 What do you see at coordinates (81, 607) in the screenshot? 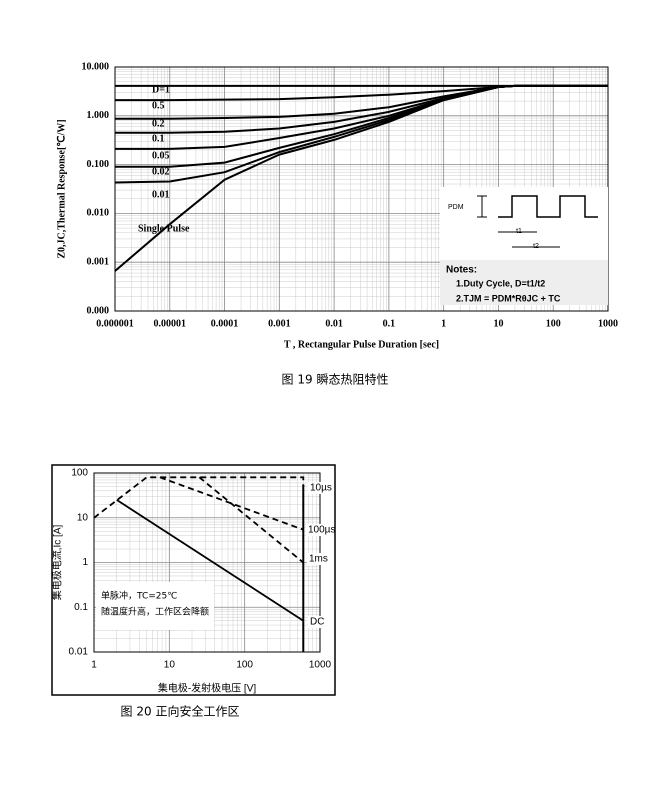
I see `y-tick-label: 0.1` at bounding box center [81, 607].